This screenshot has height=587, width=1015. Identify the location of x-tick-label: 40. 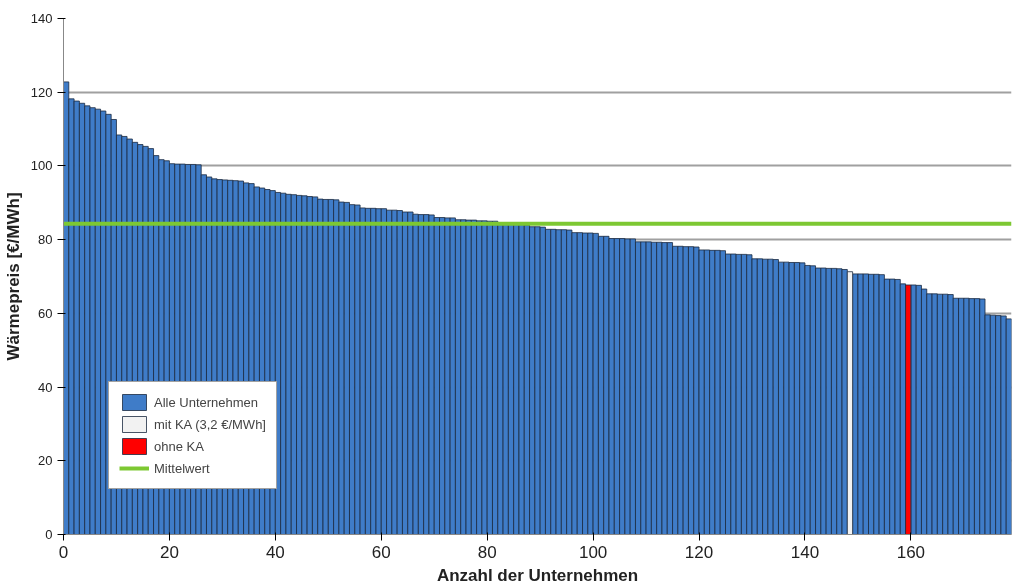
(275, 552).